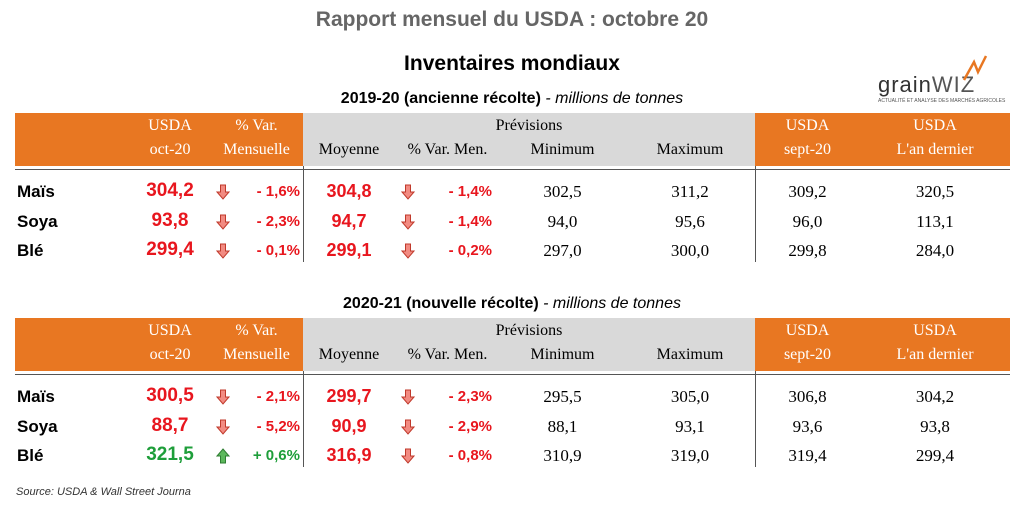 This screenshot has height=507, width=1024. What do you see at coordinates (690, 455) in the screenshot?
I see `value: 319,0` at bounding box center [690, 455].